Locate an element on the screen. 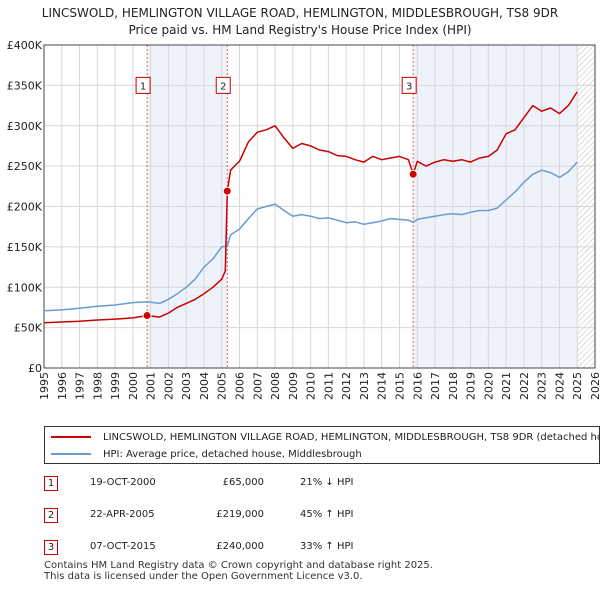 The width and height of the screenshot is (600, 590). marker-2-box is located at coordinates (223, 85).